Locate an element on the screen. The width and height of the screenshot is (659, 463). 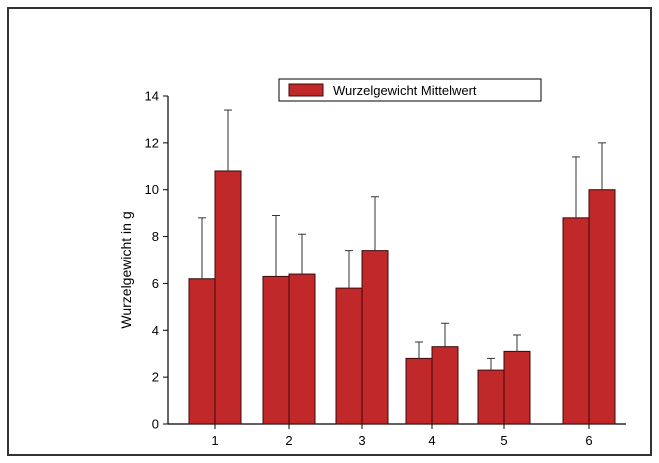
x-tick-label: 2 is located at coordinates (288, 440).